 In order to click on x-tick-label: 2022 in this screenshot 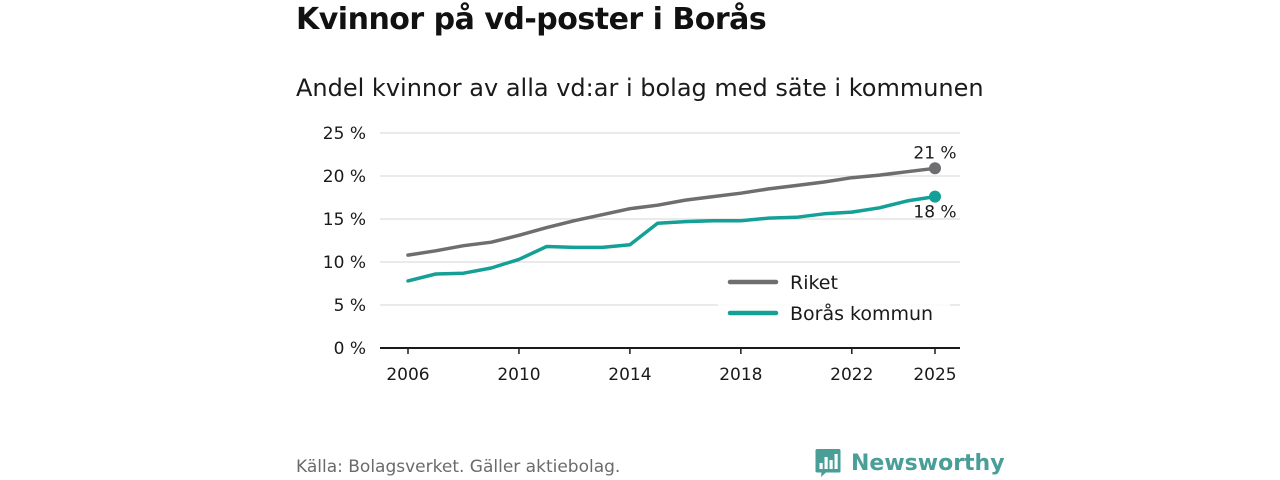, I will do `click(851, 375)`.